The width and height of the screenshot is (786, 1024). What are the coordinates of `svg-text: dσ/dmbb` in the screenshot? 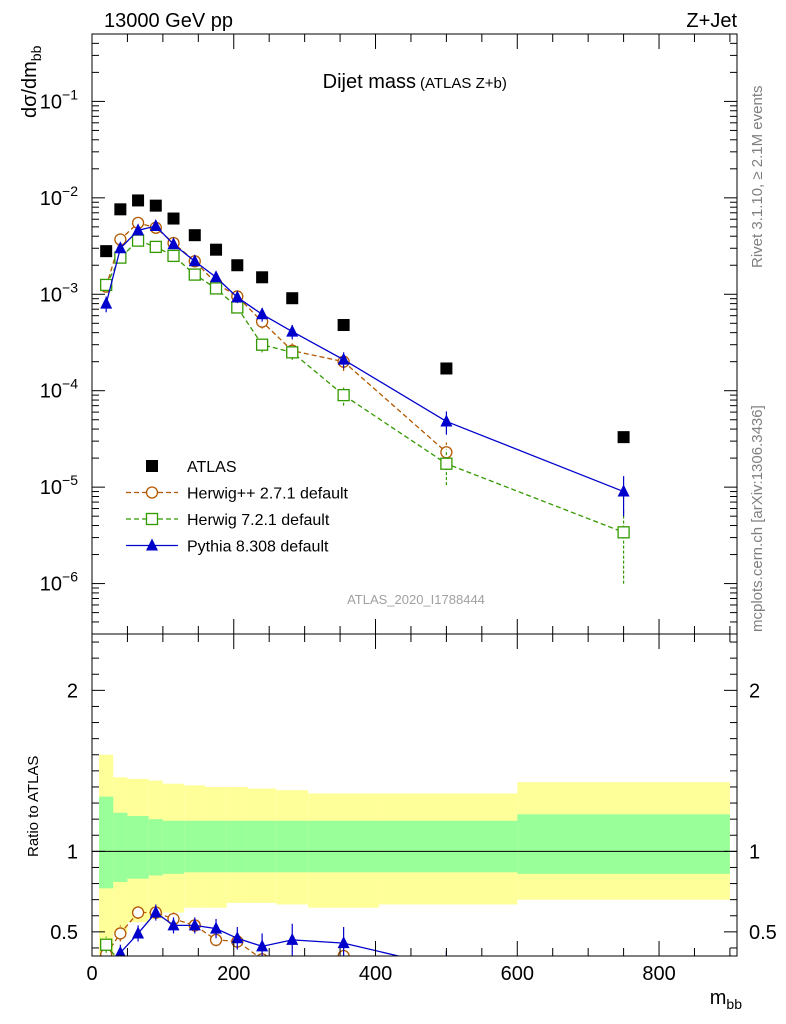 It's located at (31, 81).